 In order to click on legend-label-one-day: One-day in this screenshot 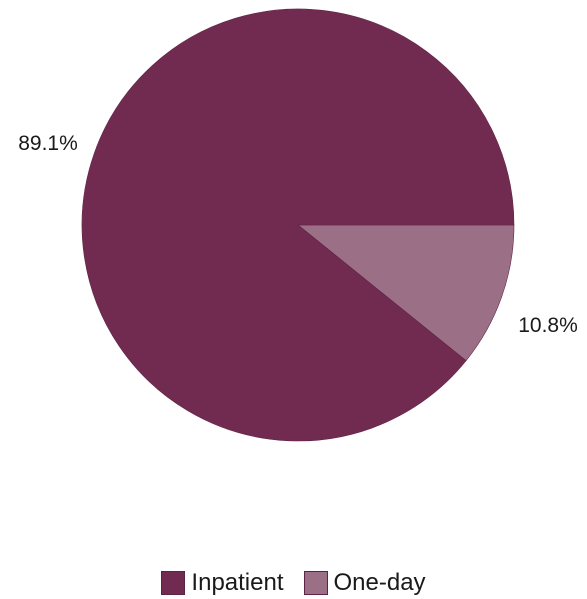, I will do `click(379, 582)`.